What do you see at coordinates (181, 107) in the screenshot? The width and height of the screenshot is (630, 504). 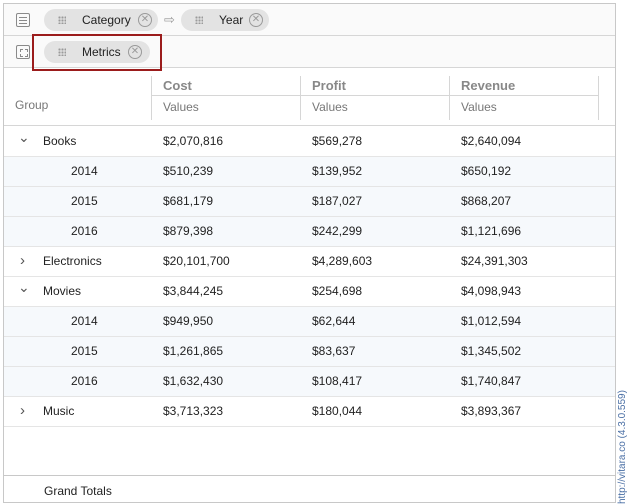 I see `subheader-cost: Values` at bounding box center [181, 107].